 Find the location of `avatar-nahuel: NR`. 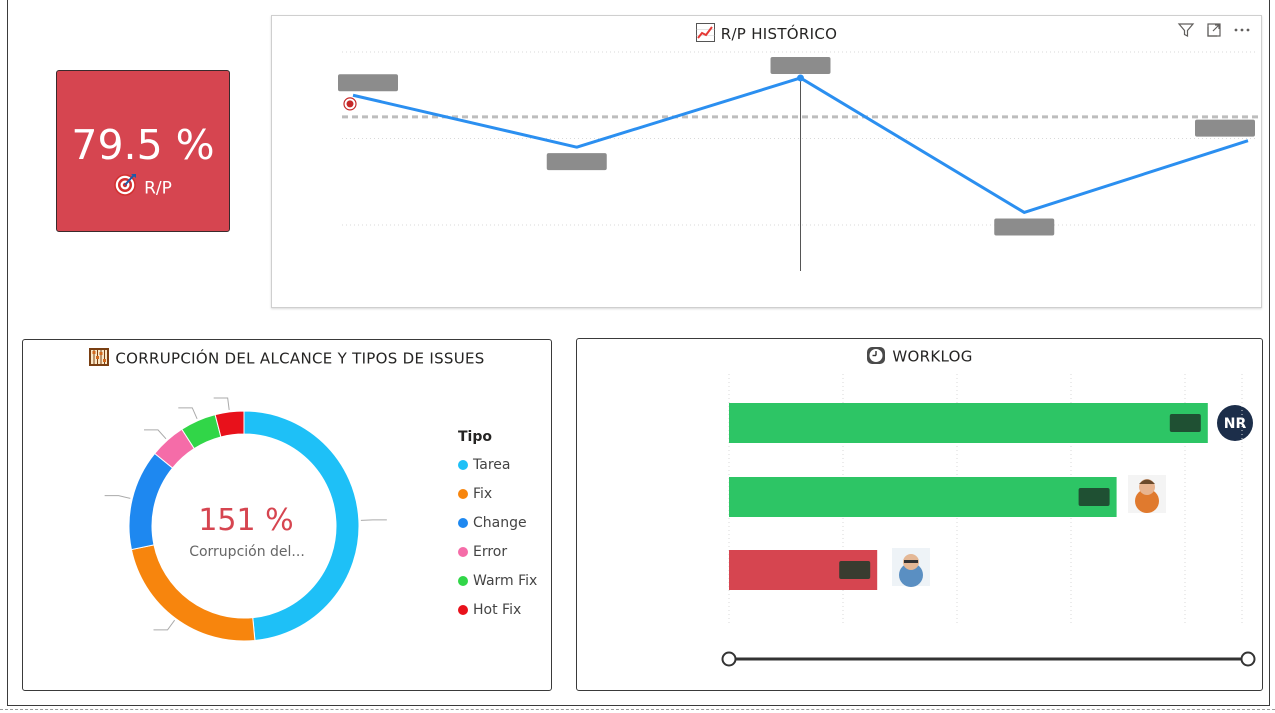

avatar-nahuel: NR is located at coordinates (1235, 423).